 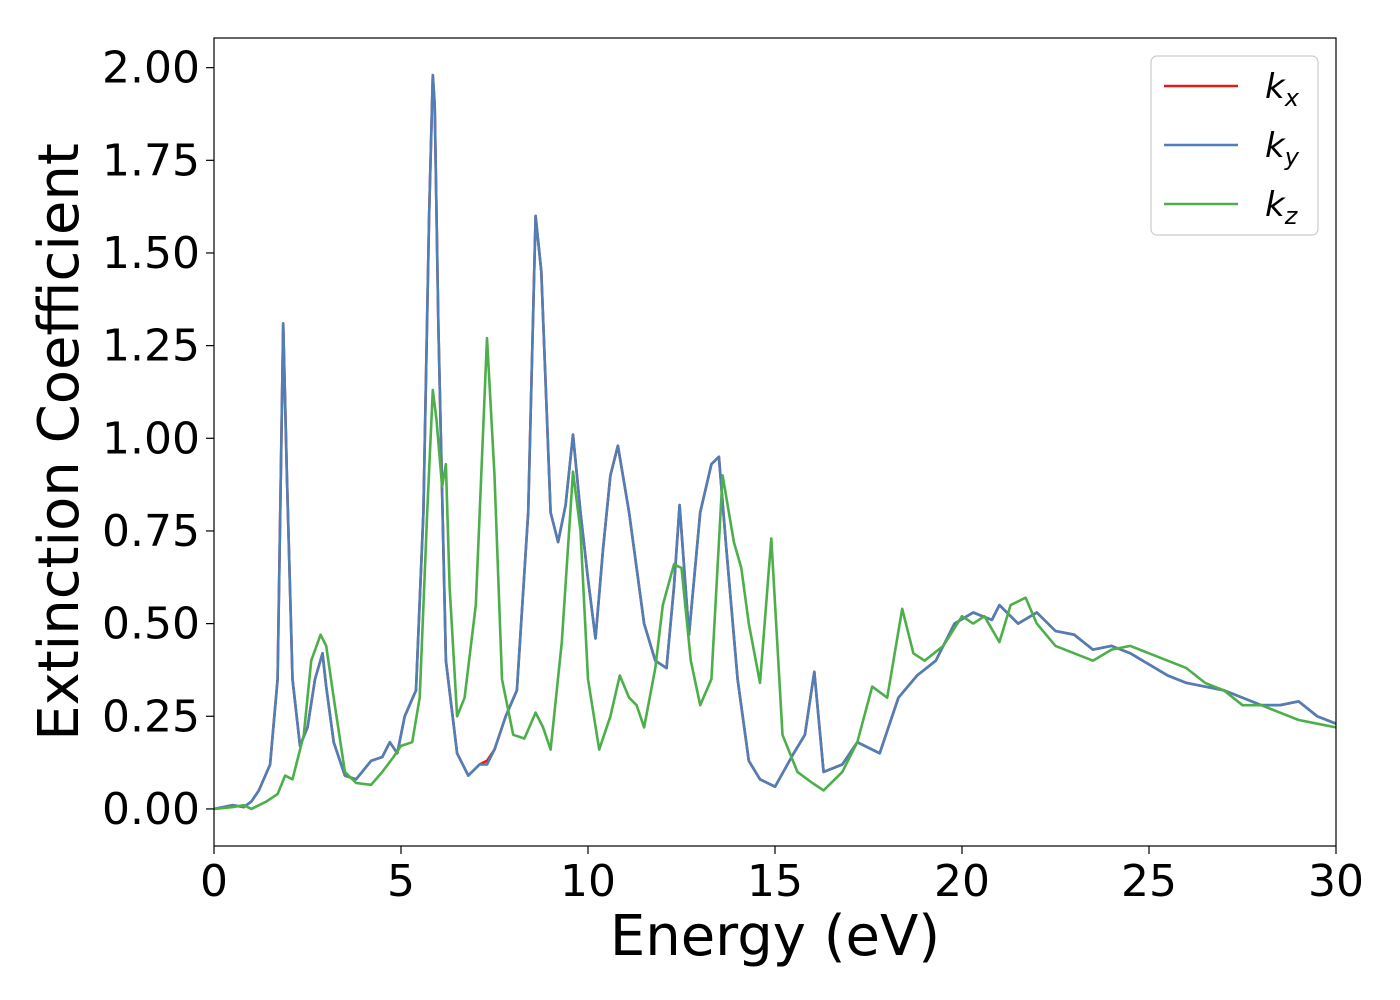 What do you see at coordinates (151, 438) in the screenshot?
I see `y-tick-label: 1.00` at bounding box center [151, 438].